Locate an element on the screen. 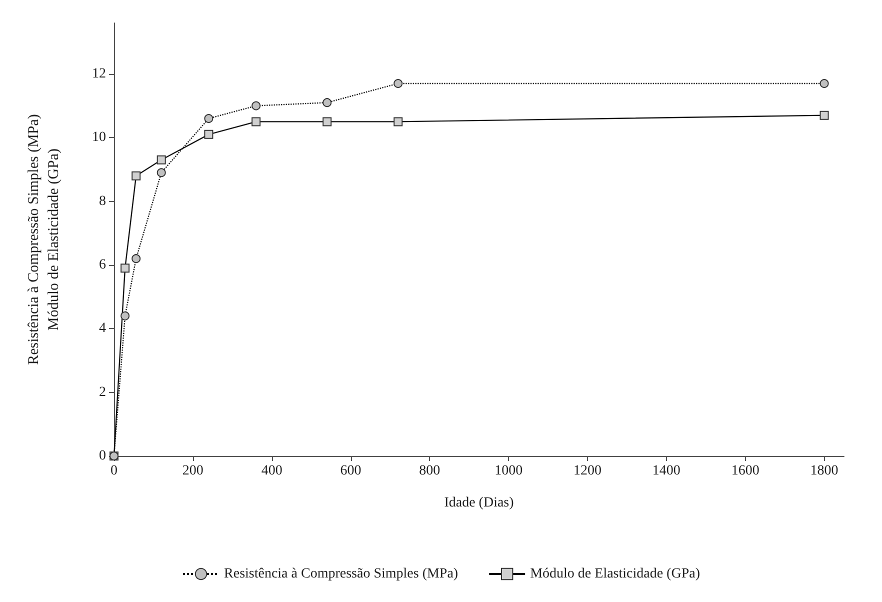 The width and height of the screenshot is (882, 602). x-axis-title: Idade (Dias) is located at coordinates (479, 503).